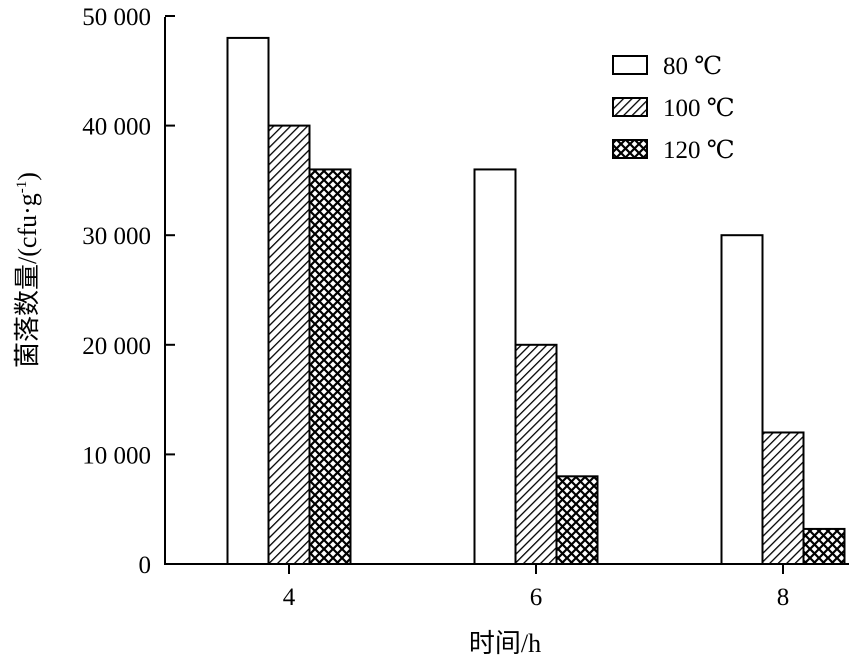 The image size is (849, 668). I want to click on y-axis-label: 菌落数量/(cfu·g-1), so click(27, 270).